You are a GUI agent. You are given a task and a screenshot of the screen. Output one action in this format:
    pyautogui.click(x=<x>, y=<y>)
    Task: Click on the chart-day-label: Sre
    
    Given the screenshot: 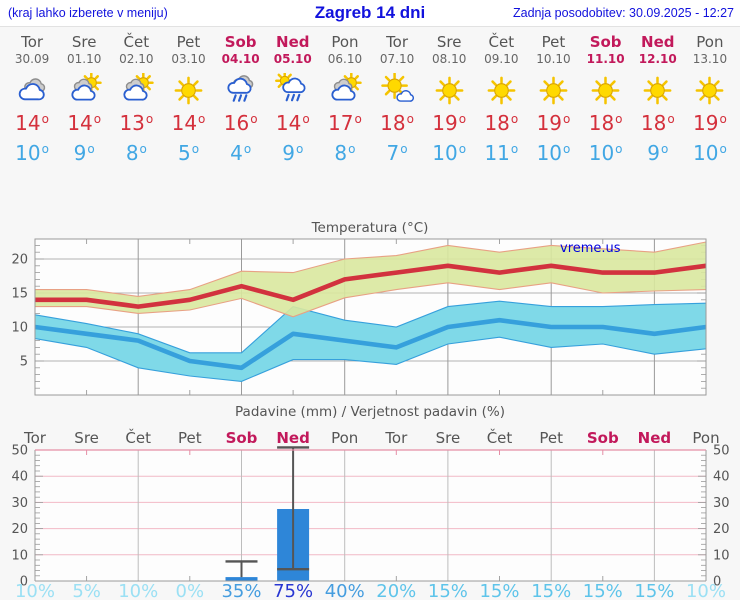 What is the action you would take?
    pyautogui.click(x=448, y=438)
    